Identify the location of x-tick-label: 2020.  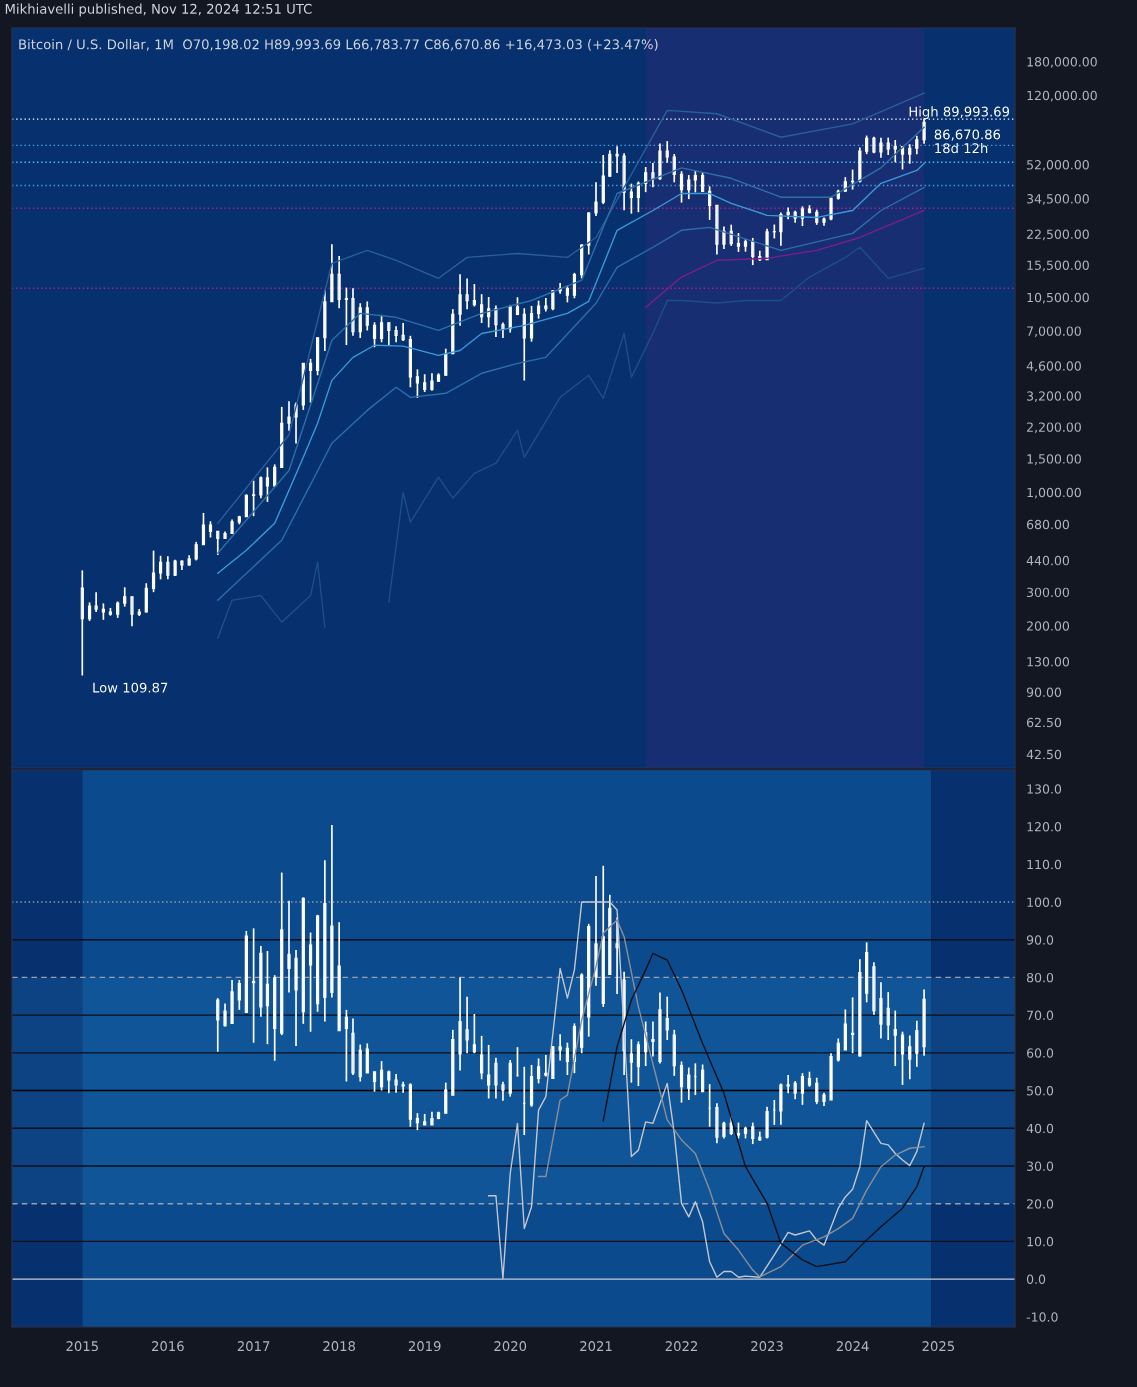
(510, 1346).